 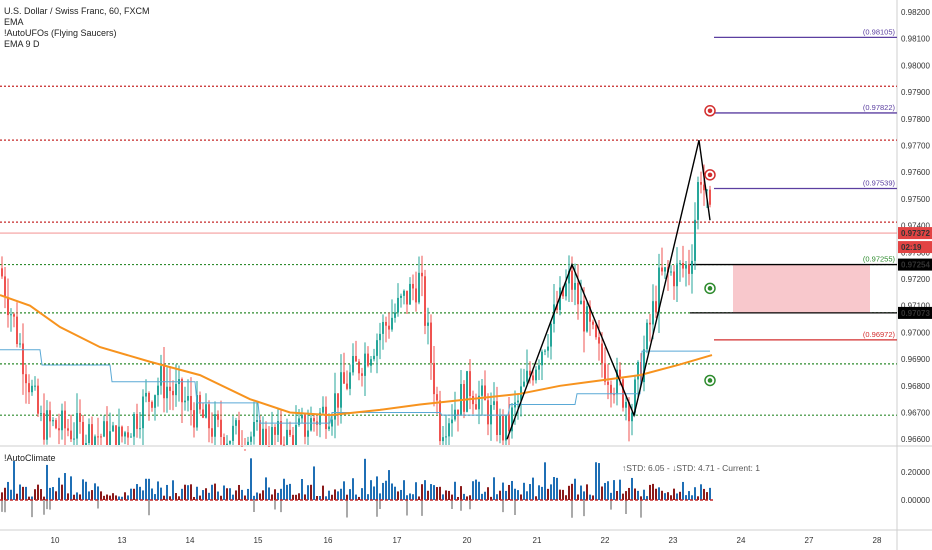 I want to click on price-tick-label: 0.97500, so click(x=915, y=199).